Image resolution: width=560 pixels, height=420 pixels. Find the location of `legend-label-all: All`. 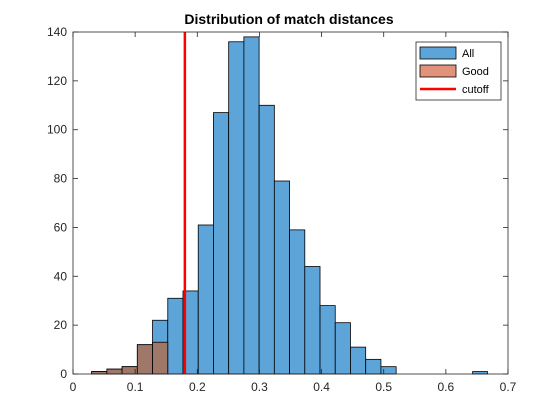

legend-label-all: All is located at coordinates (468, 54).